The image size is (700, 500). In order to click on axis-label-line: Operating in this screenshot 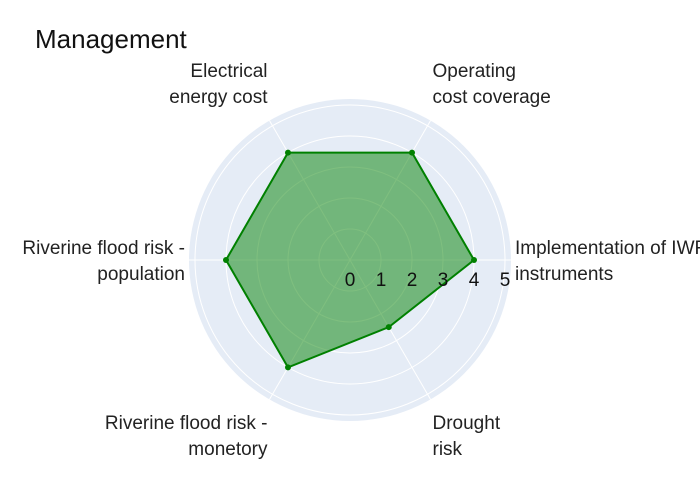, I will do `click(474, 71)`.